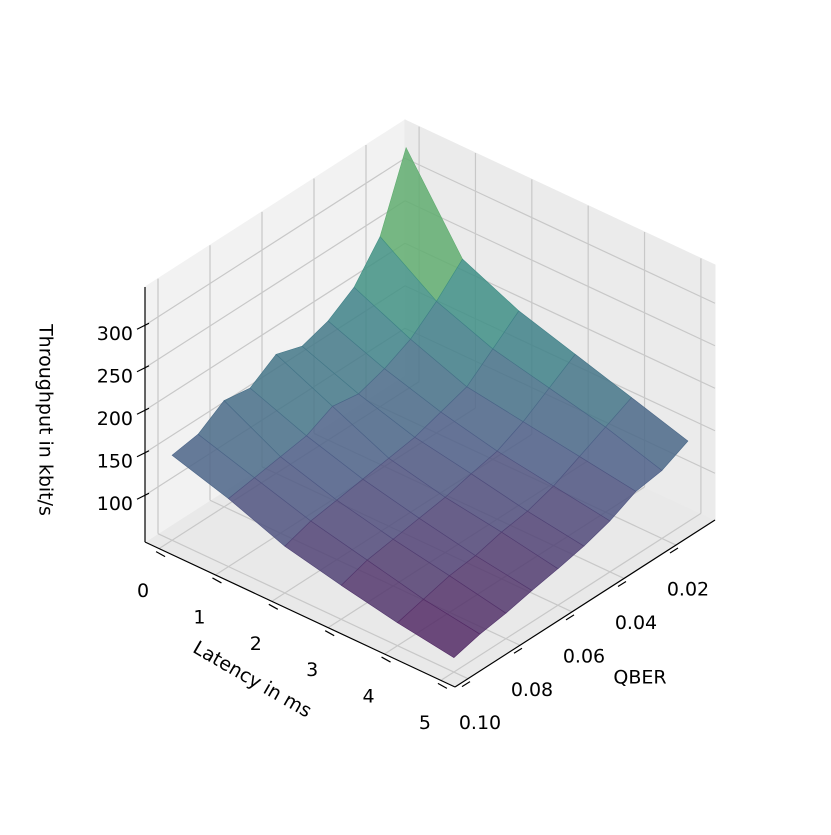 Image resolution: width=831 pixels, height=835 pixels. I want to click on tick-label: 0.02, so click(688, 590).